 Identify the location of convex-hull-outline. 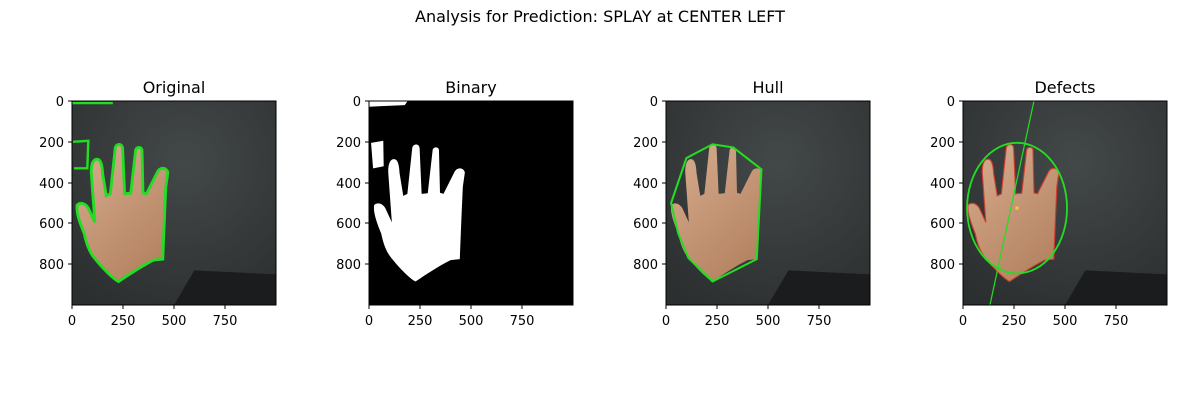
(716, 213).